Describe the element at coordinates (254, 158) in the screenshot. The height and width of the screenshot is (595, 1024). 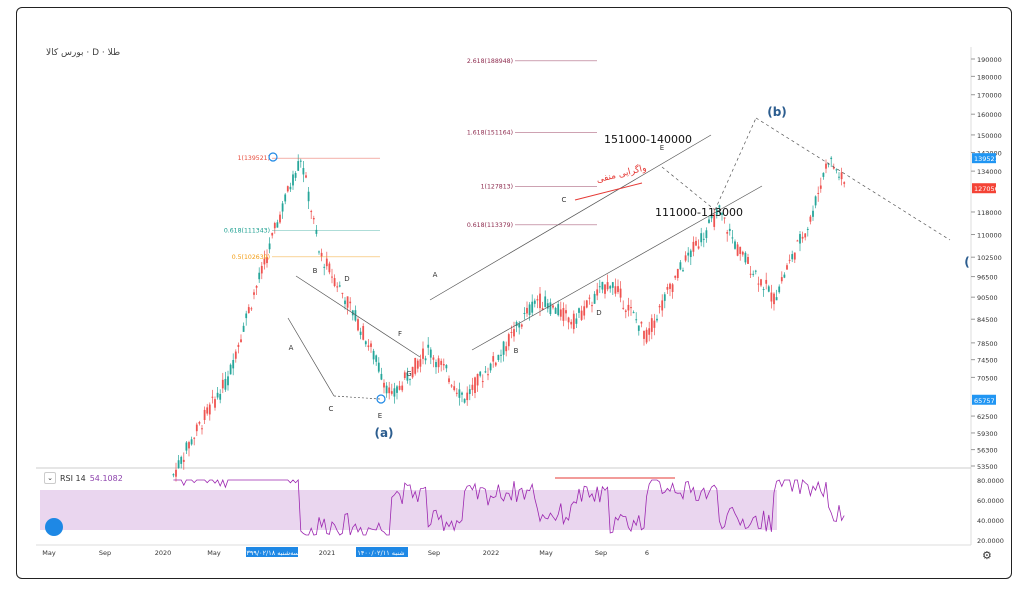
I see `fib-label: 1(139521)` at that location.